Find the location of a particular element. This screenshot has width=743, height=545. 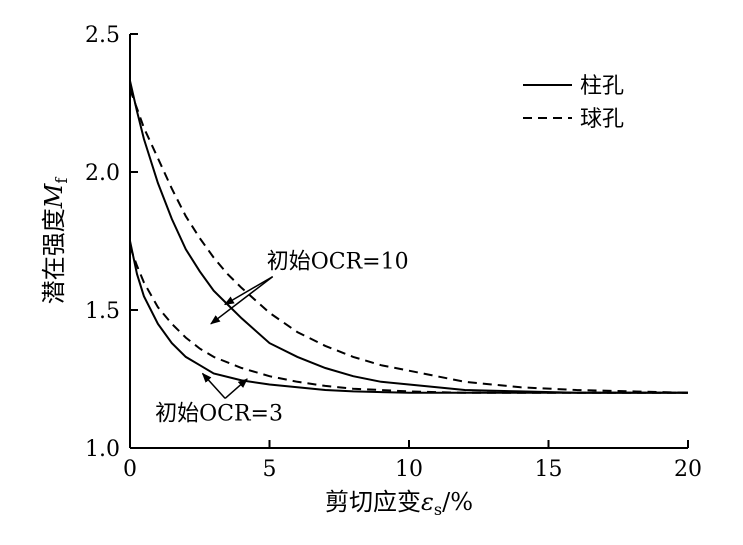

x-tick-label: 0 is located at coordinates (130, 469).